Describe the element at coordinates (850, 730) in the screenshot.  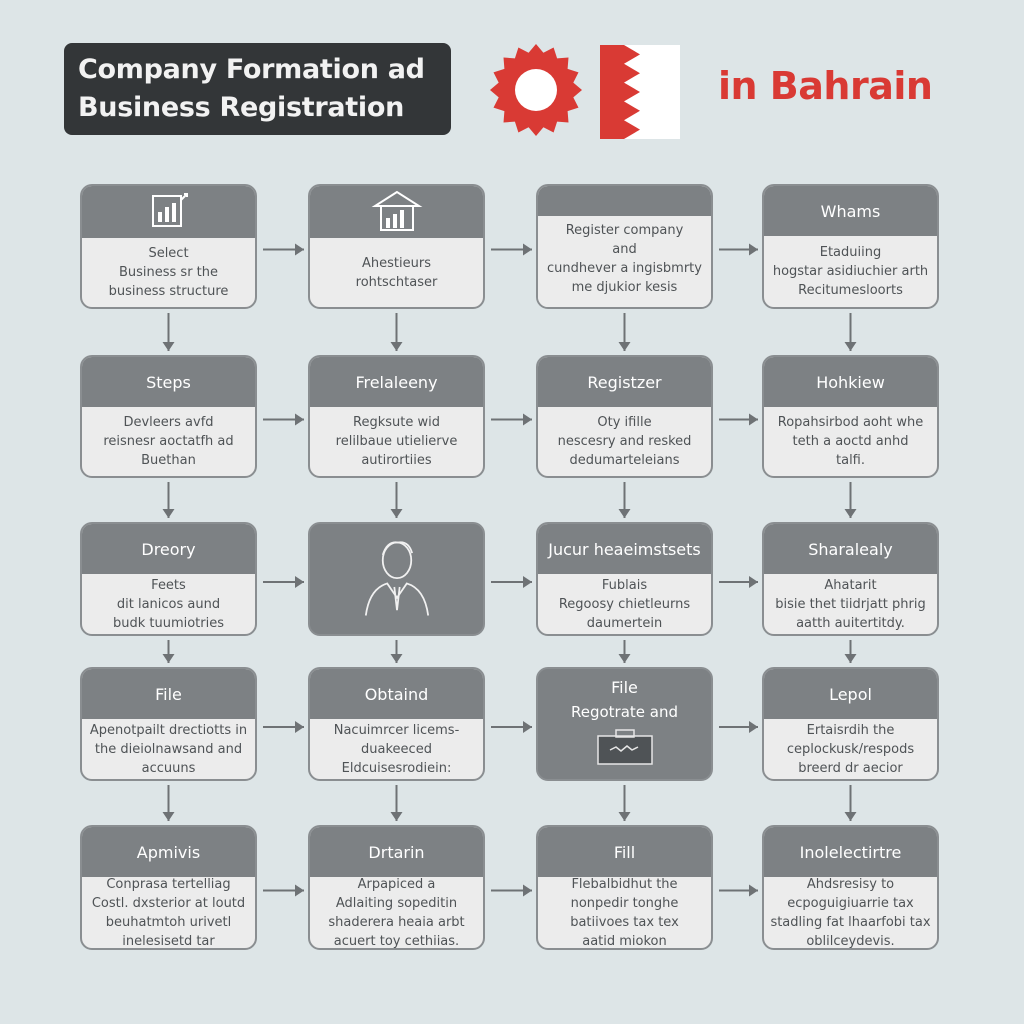
I see `card-text-line: Ertaisrdih the` at that location.